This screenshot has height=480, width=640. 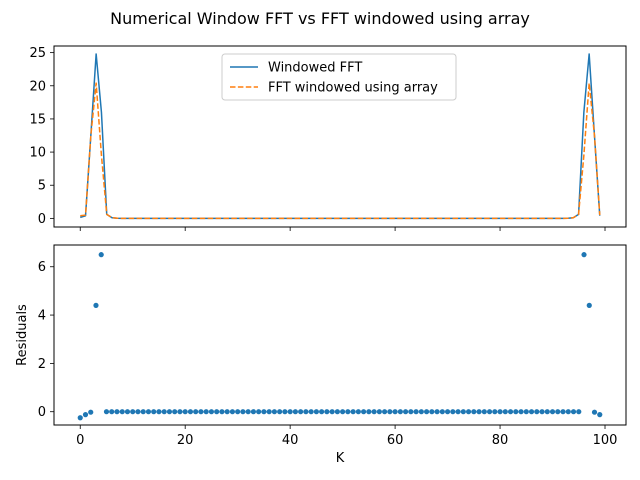 I want to click on x-tick-label: 100, so click(x=605, y=440).